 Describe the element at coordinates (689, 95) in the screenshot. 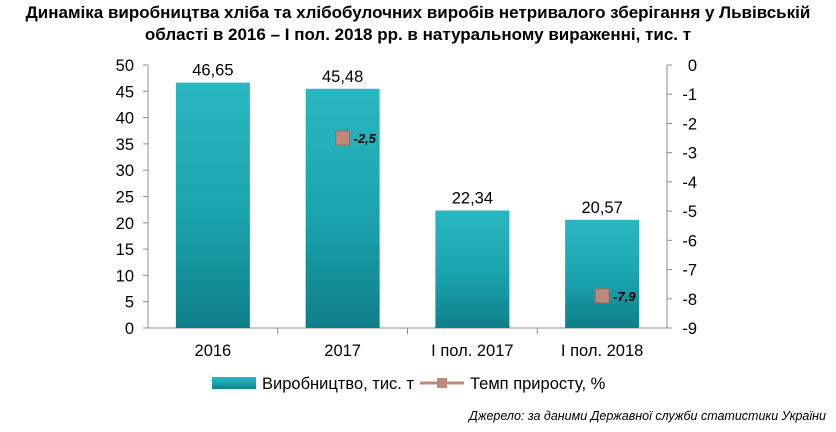

I see `right-axis-tick-label: -1` at that location.